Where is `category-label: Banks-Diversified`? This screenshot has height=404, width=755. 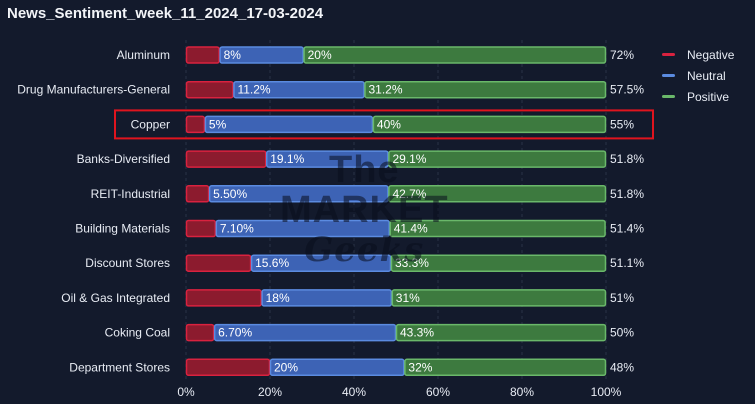 category-label: Banks-Diversified is located at coordinates (123, 159).